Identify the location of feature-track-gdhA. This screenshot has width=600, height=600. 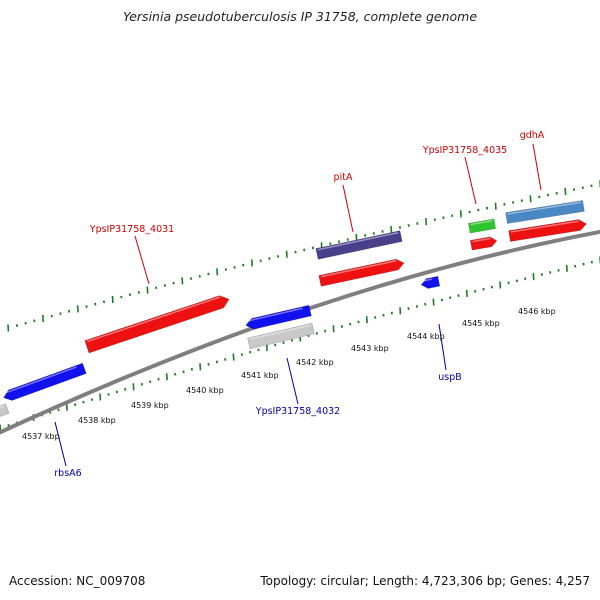
(545, 212).